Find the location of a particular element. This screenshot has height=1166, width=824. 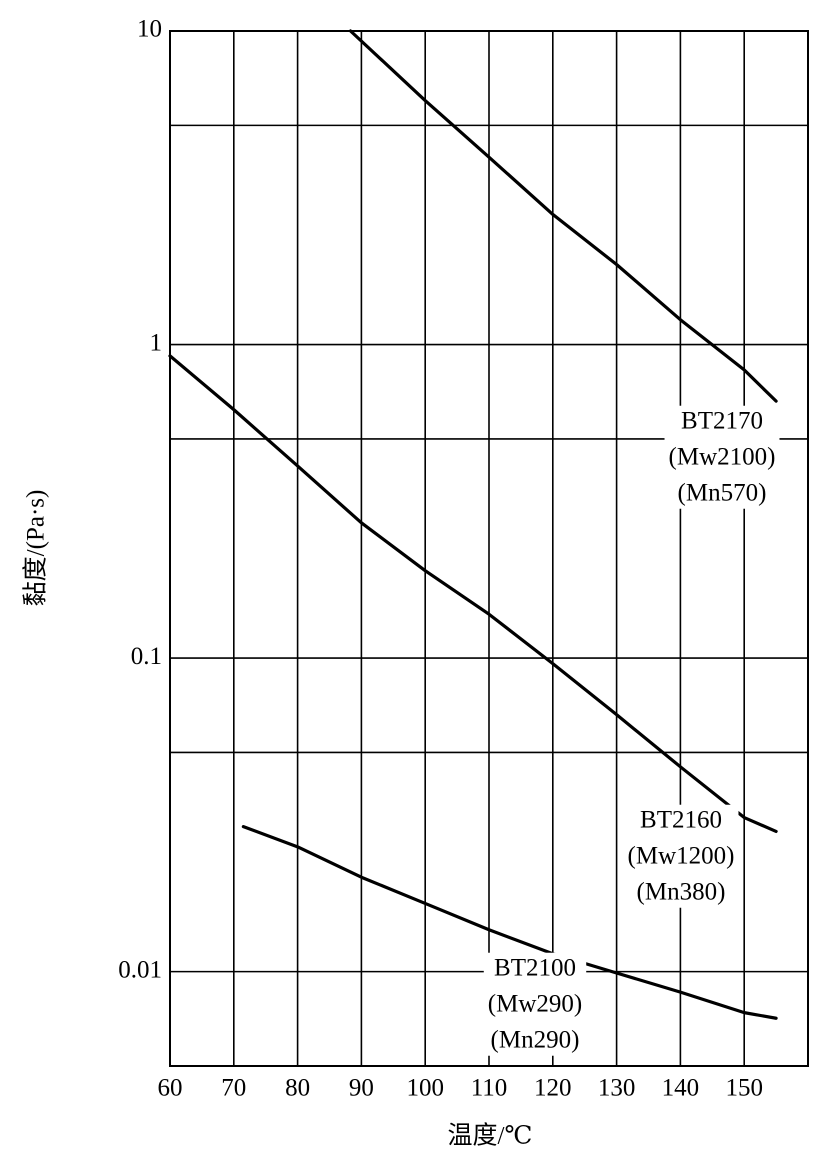

x-tick-label: 110 is located at coordinates (489, 1088).